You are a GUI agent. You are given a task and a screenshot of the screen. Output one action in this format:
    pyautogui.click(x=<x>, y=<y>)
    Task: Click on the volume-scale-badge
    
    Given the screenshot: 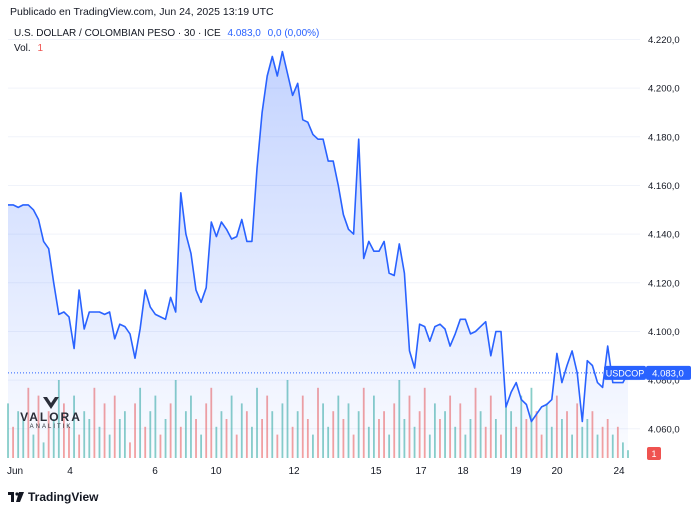 What is the action you would take?
    pyautogui.click(x=654, y=453)
    